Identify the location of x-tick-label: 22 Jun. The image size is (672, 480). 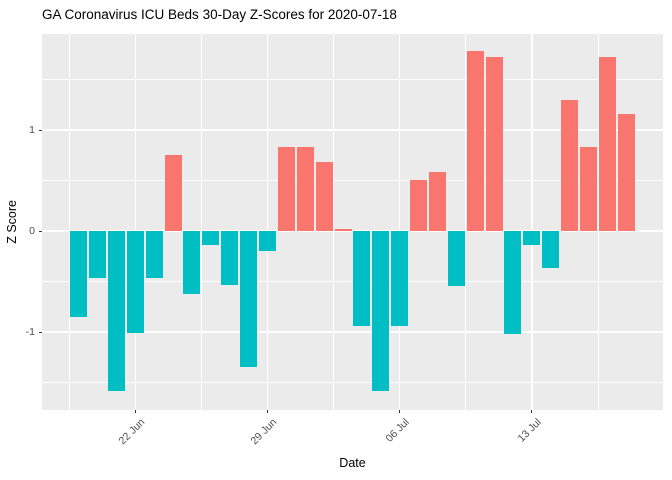
(132, 432).